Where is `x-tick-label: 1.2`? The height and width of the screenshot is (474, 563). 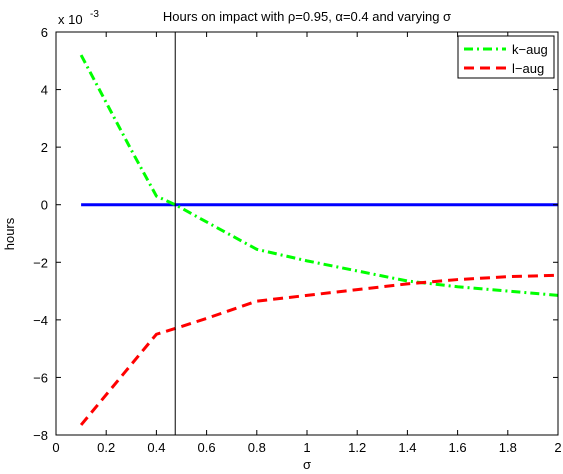
x-tick-label: 1.2 is located at coordinates (357, 447).